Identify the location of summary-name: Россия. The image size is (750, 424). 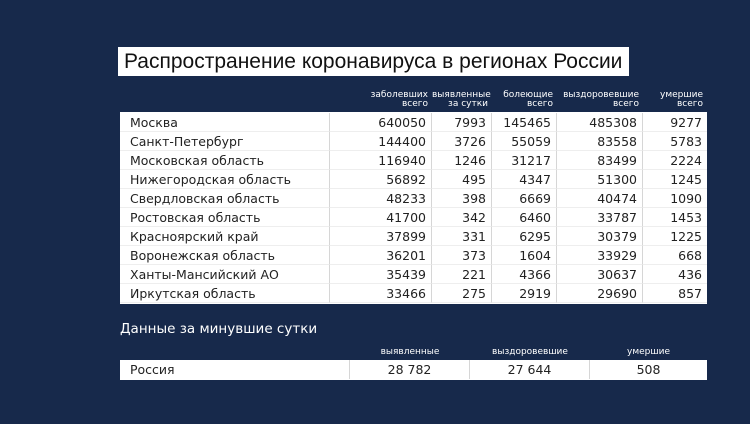
(235, 369).